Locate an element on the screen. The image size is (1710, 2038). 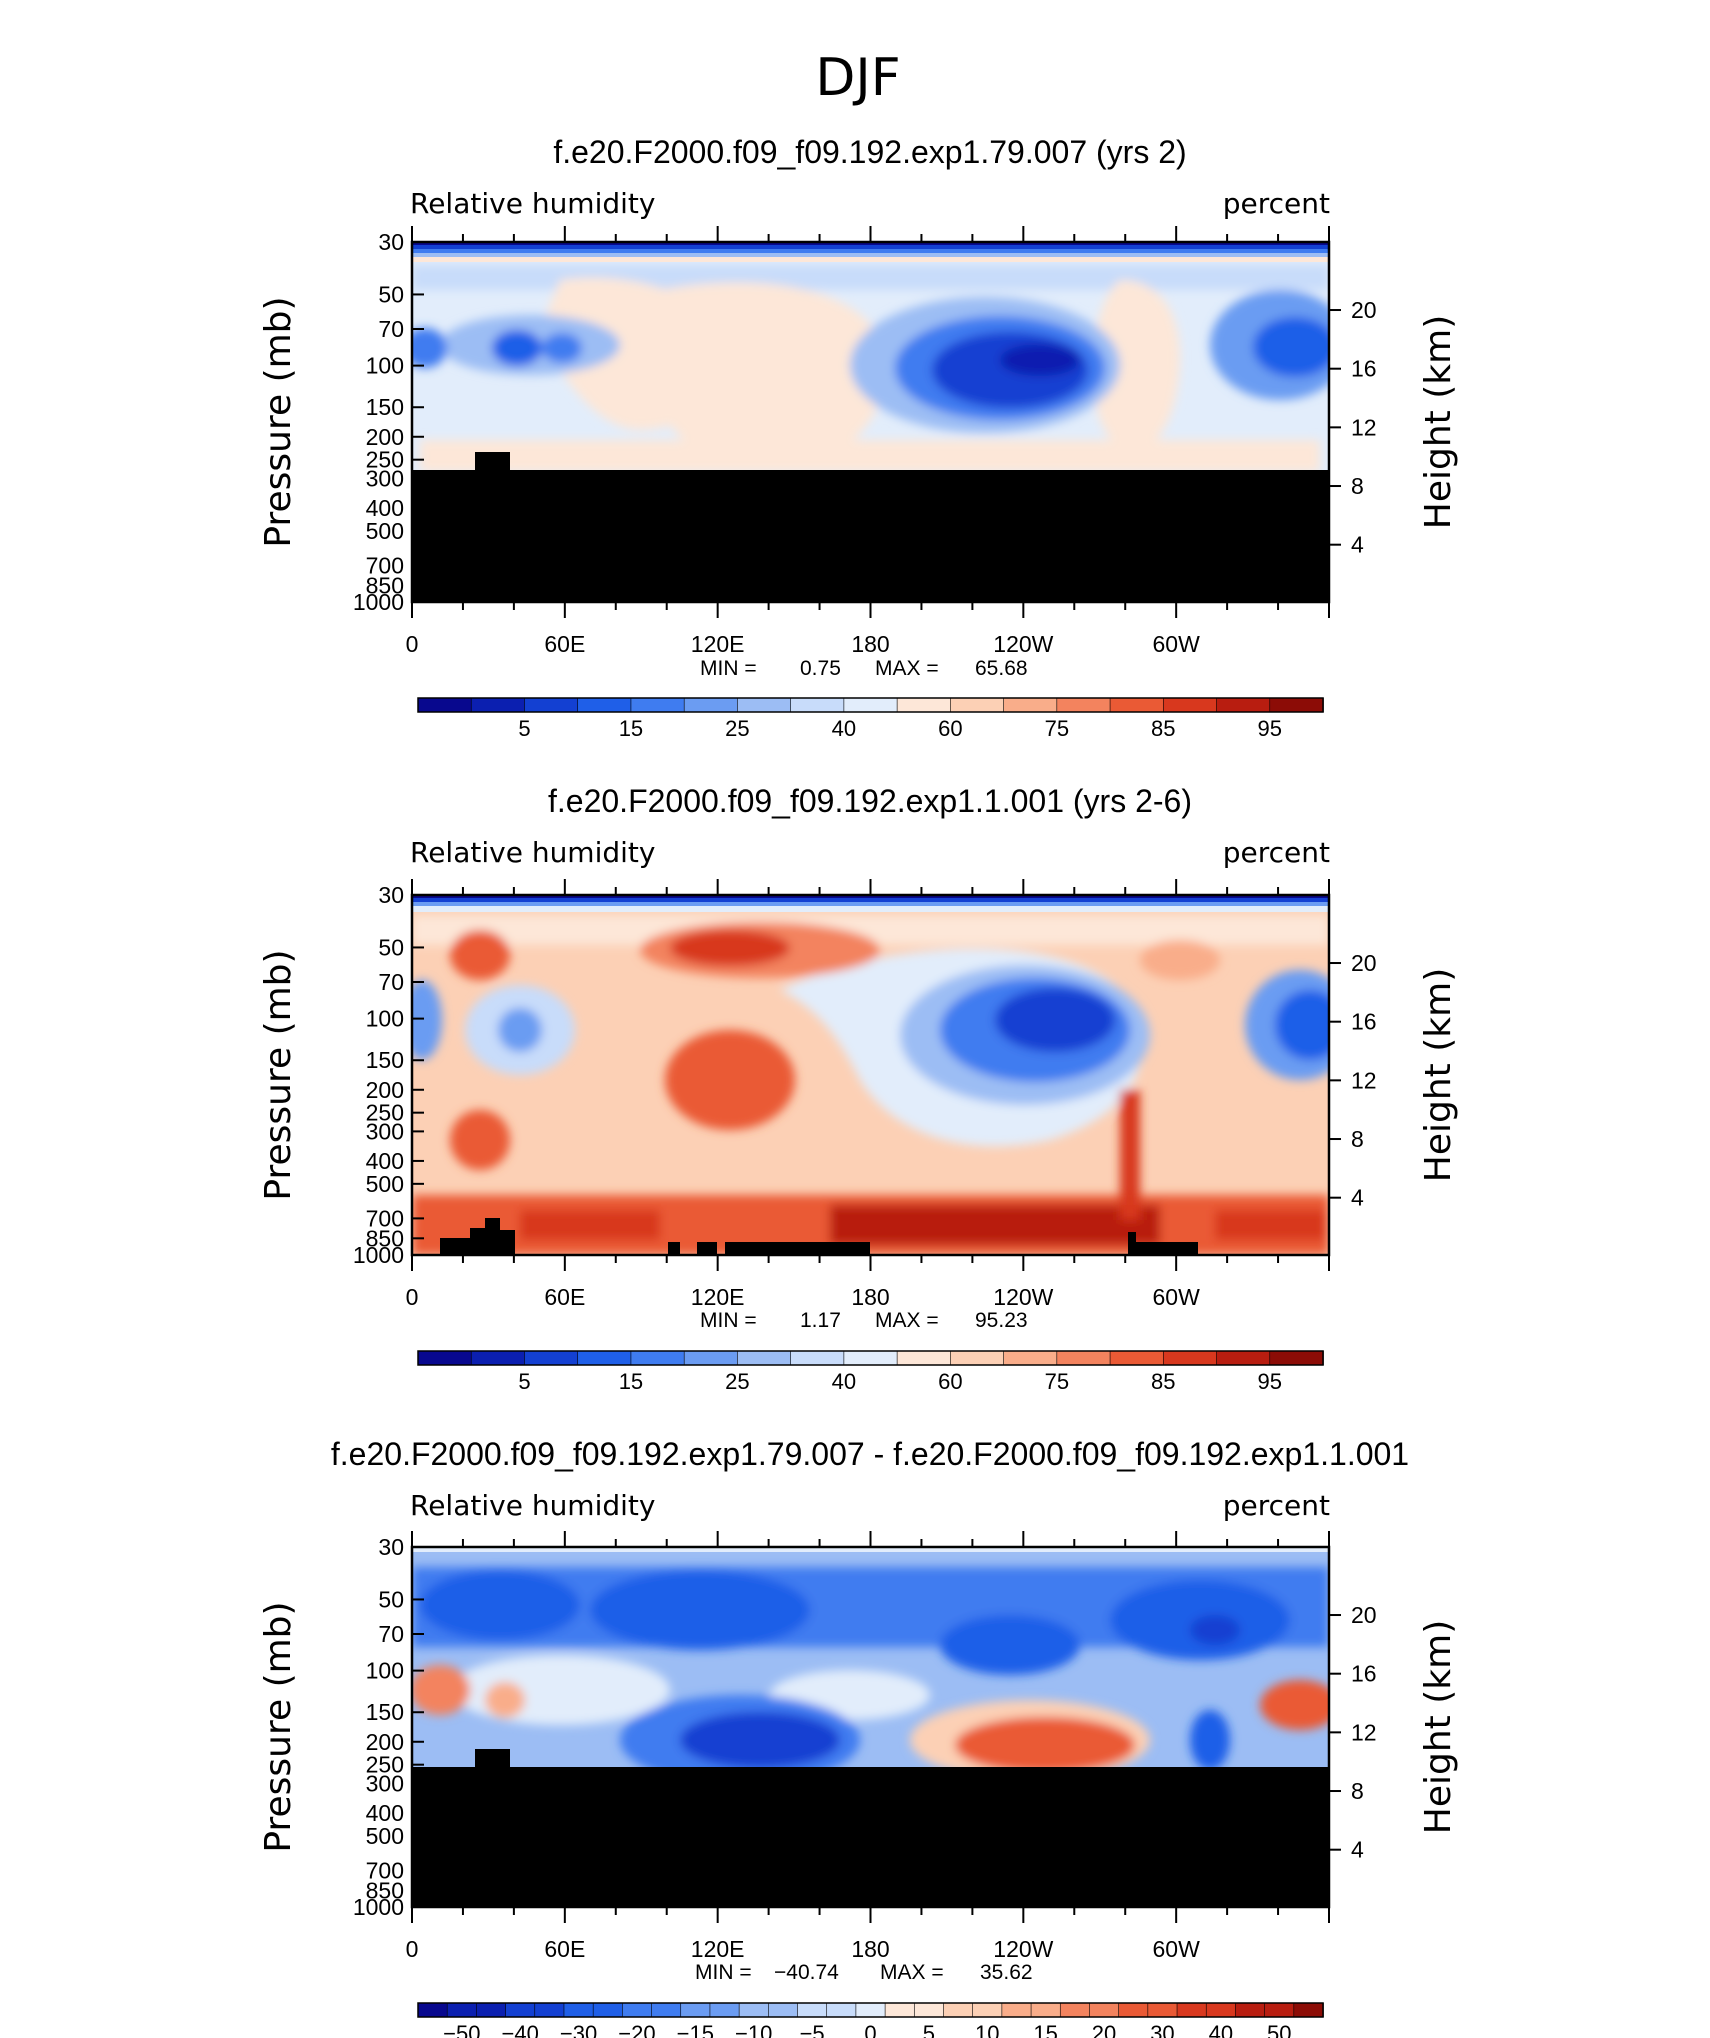
colorbar-label: −20 is located at coordinates (636, 2029).